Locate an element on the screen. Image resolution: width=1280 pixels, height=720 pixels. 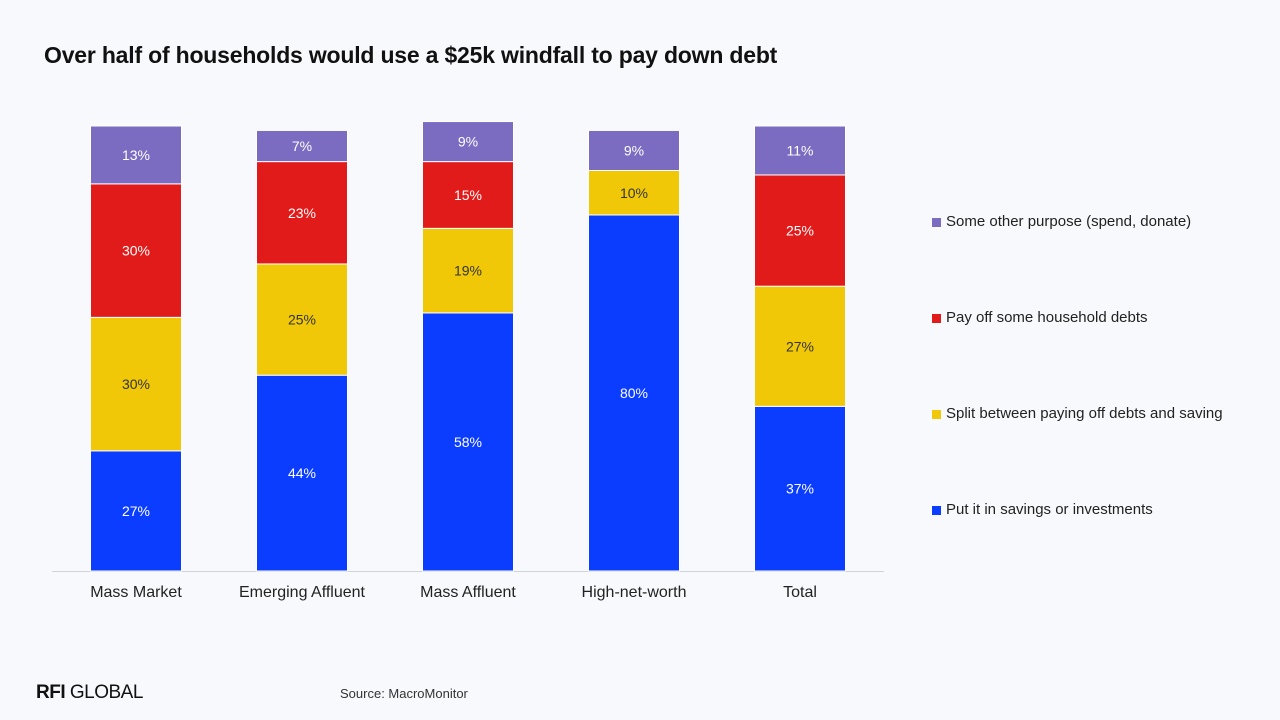
x-tick-label: Mass Market is located at coordinates (136, 592).